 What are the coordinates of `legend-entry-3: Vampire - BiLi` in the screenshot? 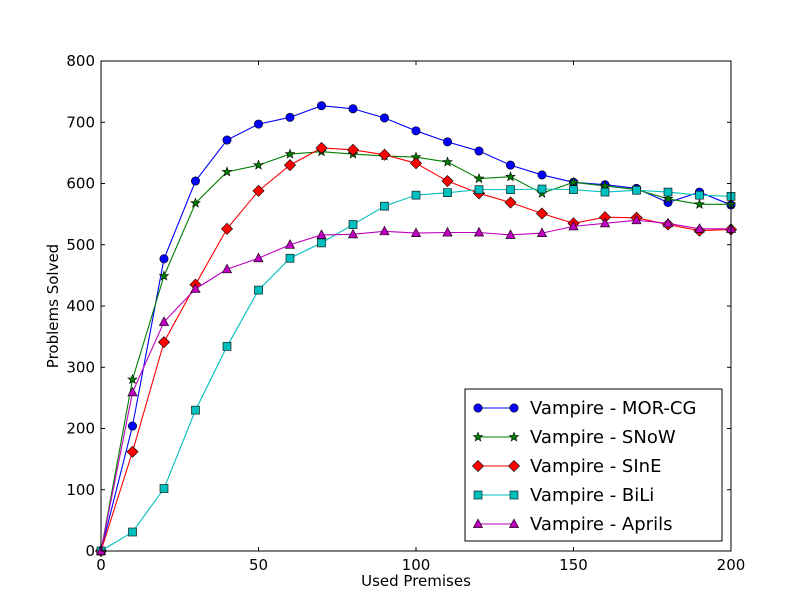 It's located at (563, 495).